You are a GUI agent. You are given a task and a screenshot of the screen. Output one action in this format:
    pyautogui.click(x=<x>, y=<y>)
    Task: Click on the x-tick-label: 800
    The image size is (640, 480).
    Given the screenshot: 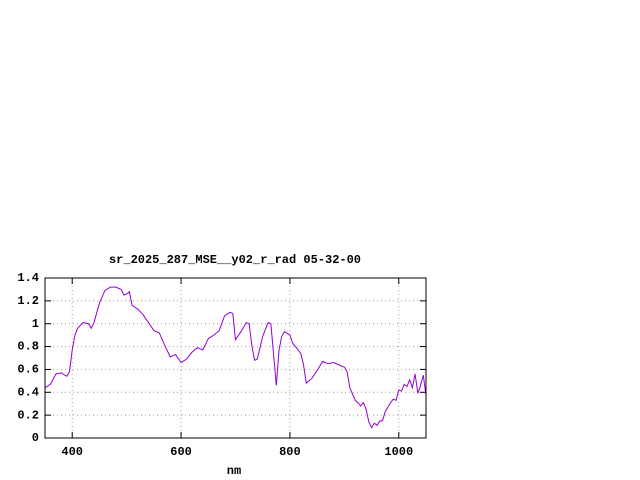 What is the action you would take?
    pyautogui.click(x=290, y=452)
    